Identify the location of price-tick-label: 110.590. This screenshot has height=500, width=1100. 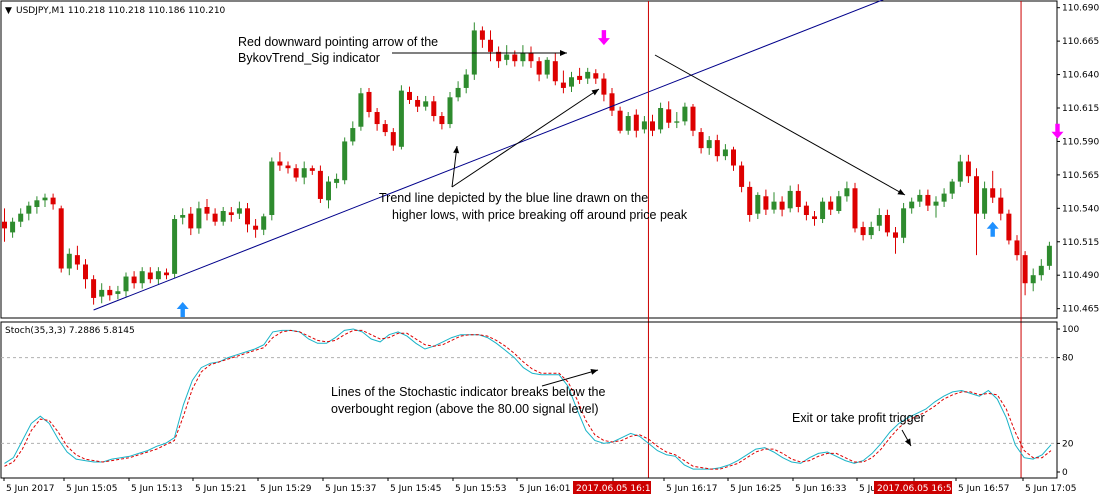
(1080, 142).